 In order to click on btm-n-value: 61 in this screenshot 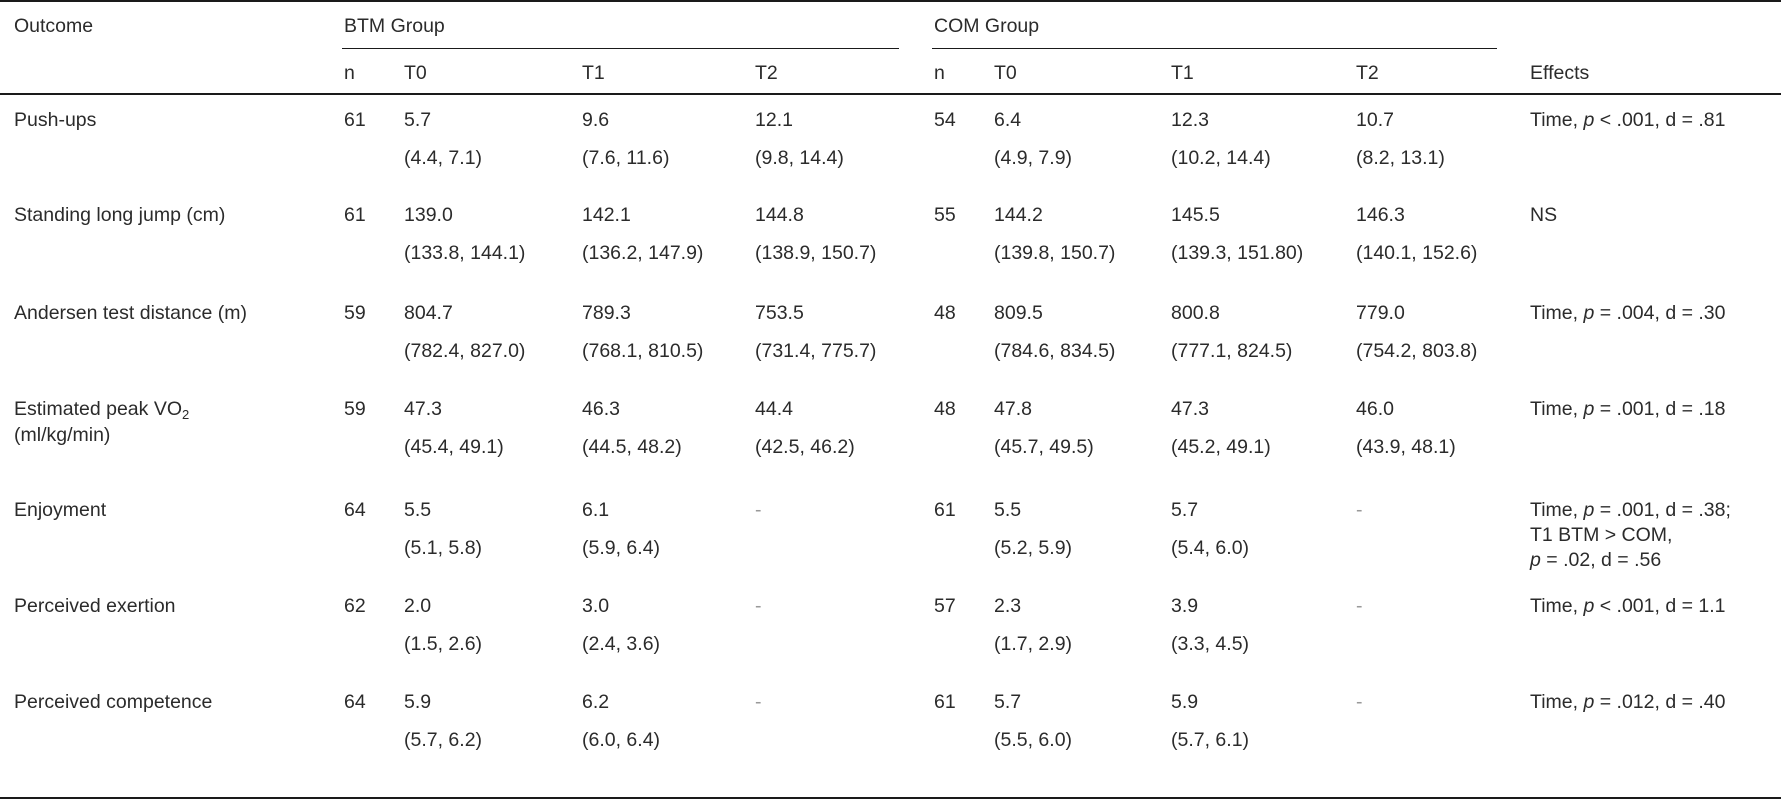, I will do `click(355, 215)`.